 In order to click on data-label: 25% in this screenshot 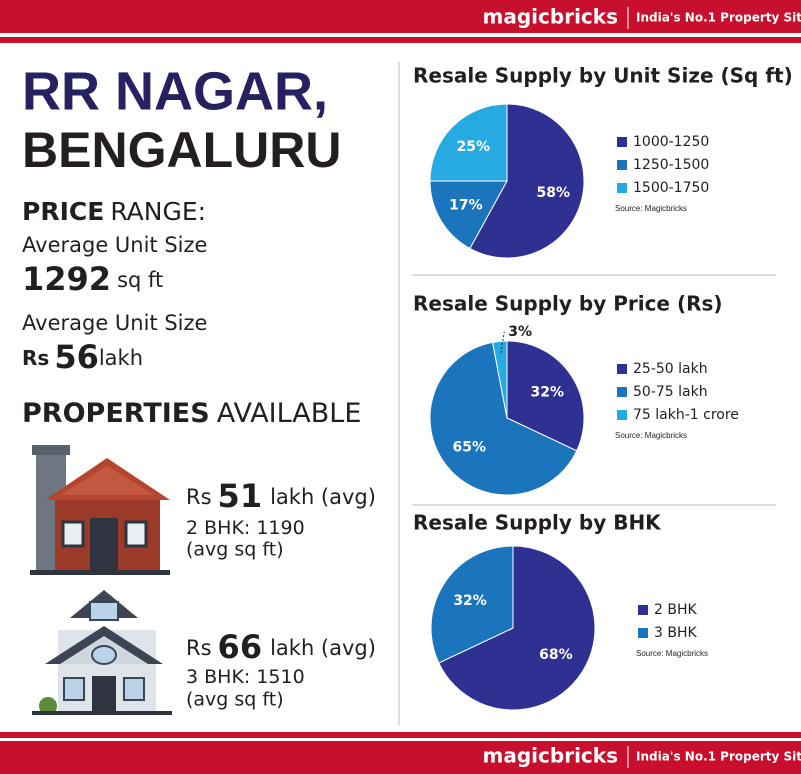, I will do `click(473, 147)`.